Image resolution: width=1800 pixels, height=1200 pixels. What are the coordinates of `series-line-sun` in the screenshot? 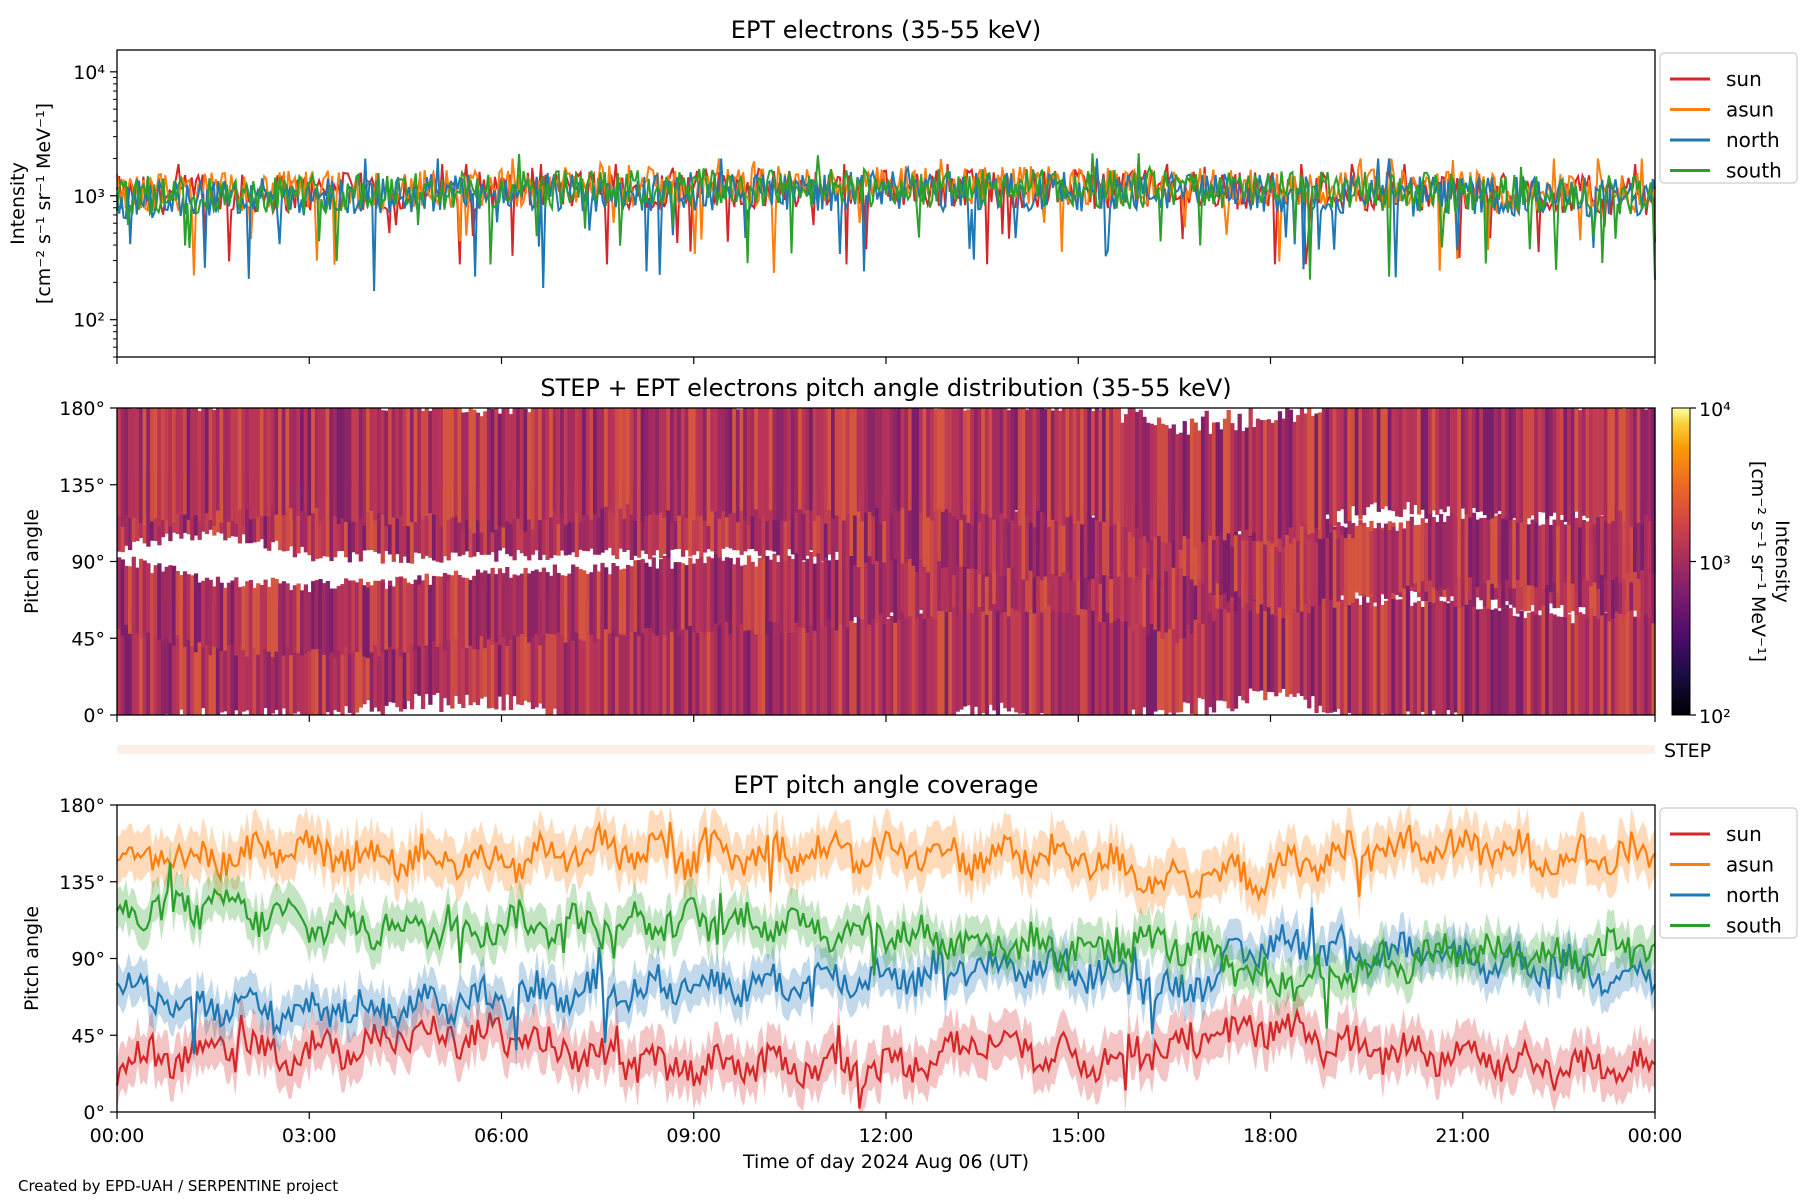 It's located at (885, 1058).